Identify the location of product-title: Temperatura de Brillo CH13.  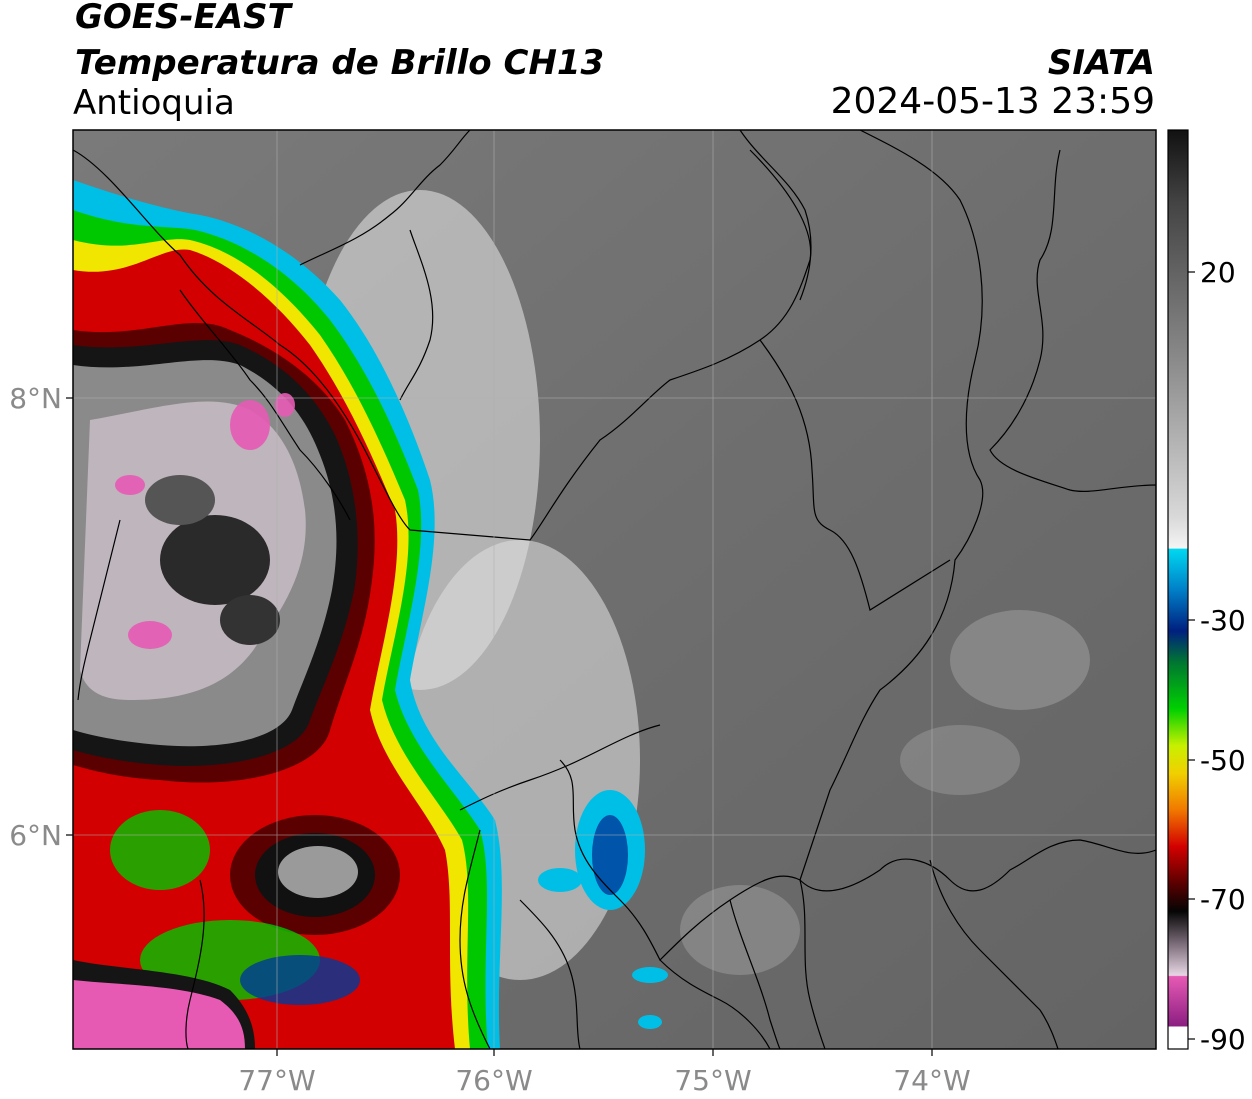
(340, 63).